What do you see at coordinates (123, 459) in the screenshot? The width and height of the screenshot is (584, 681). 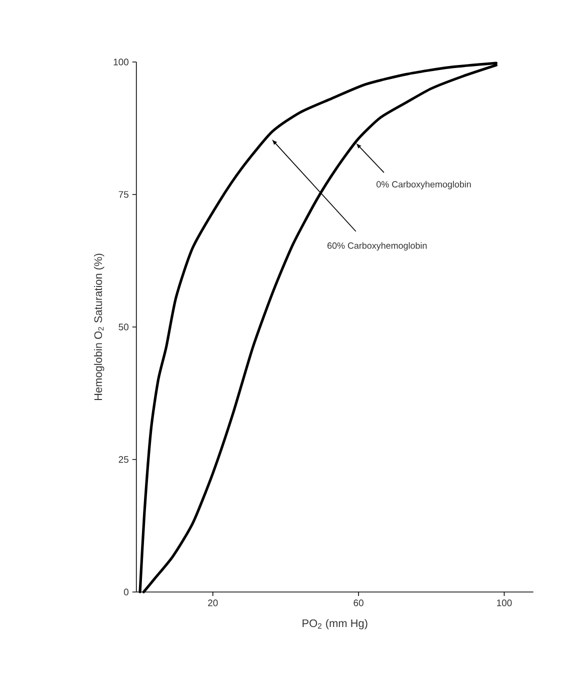 I see `y-tick-label: 25` at bounding box center [123, 459].